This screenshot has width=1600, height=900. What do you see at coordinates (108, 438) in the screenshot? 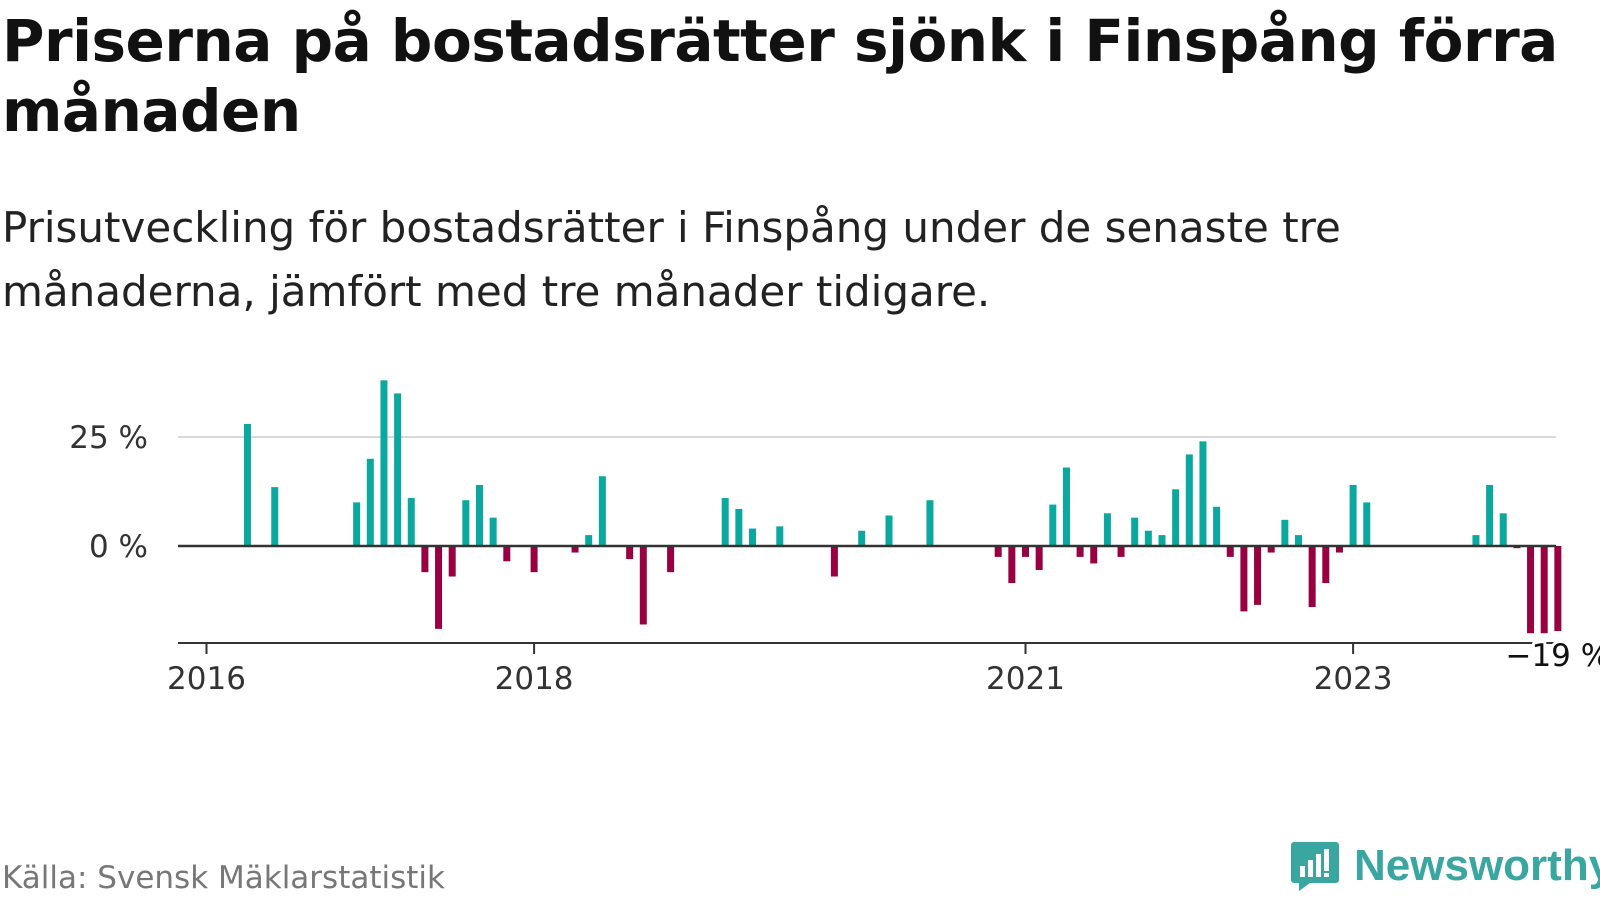
I see `y-tick-label: 25 %` at bounding box center [108, 438].